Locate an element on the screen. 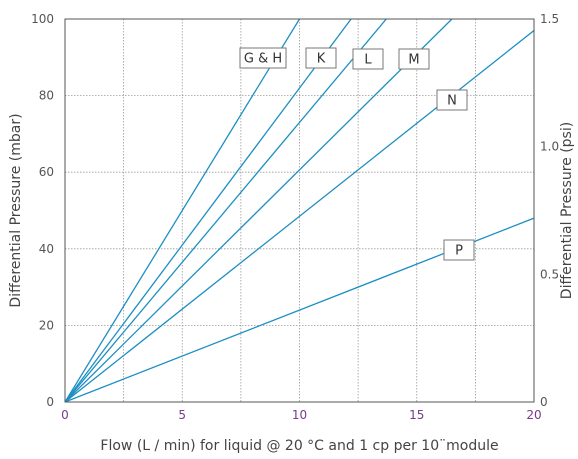  series-label-text: K is located at coordinates (321, 59).